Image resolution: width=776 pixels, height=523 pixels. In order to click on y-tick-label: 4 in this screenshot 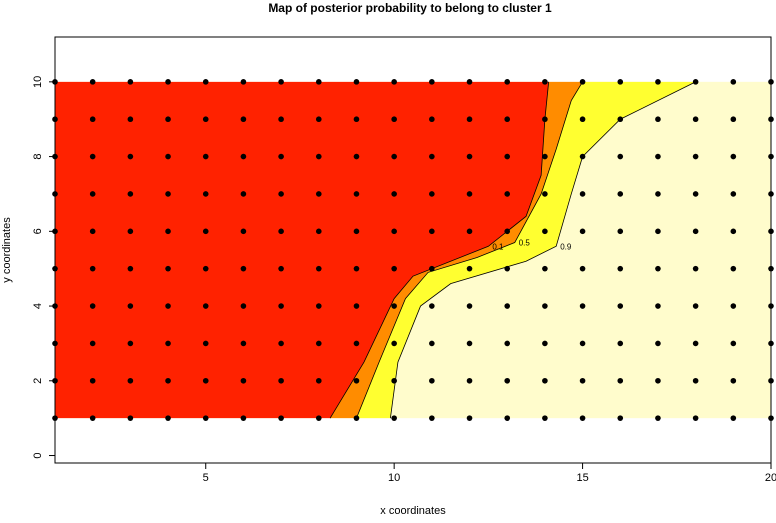, I will do `click(38, 306)`.